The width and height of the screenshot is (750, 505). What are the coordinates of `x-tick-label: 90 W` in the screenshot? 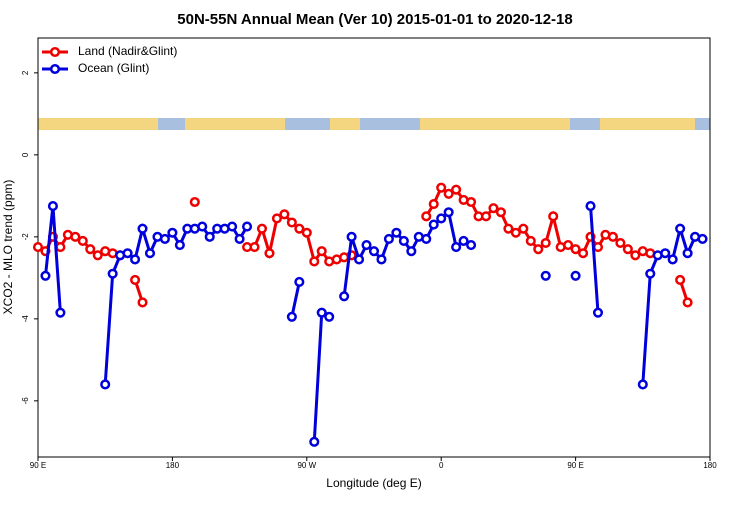 It's located at (306, 465).